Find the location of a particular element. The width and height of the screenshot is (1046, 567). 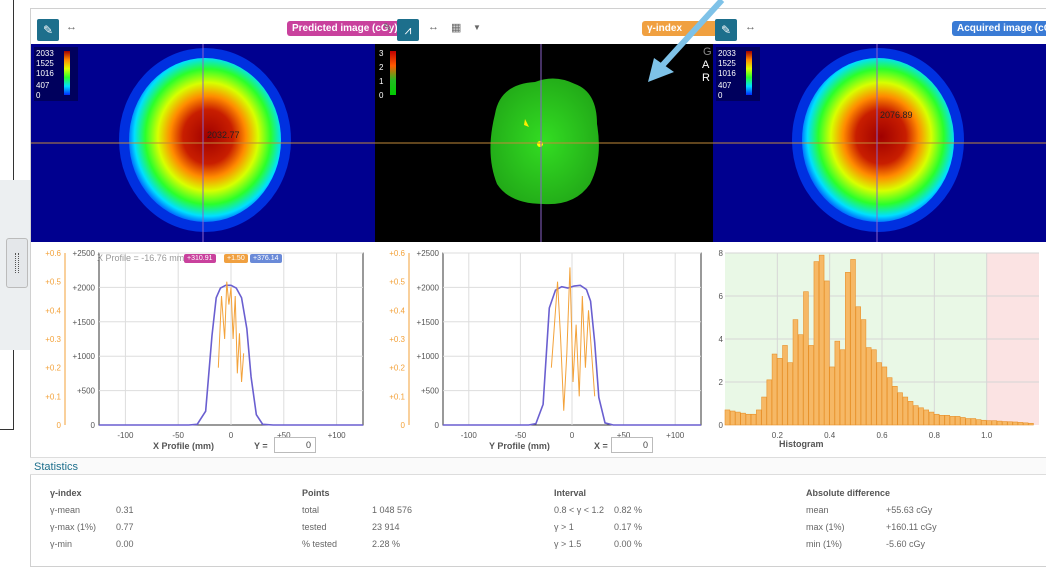

y-profile-gamma-series is located at coordinates (573, 339).